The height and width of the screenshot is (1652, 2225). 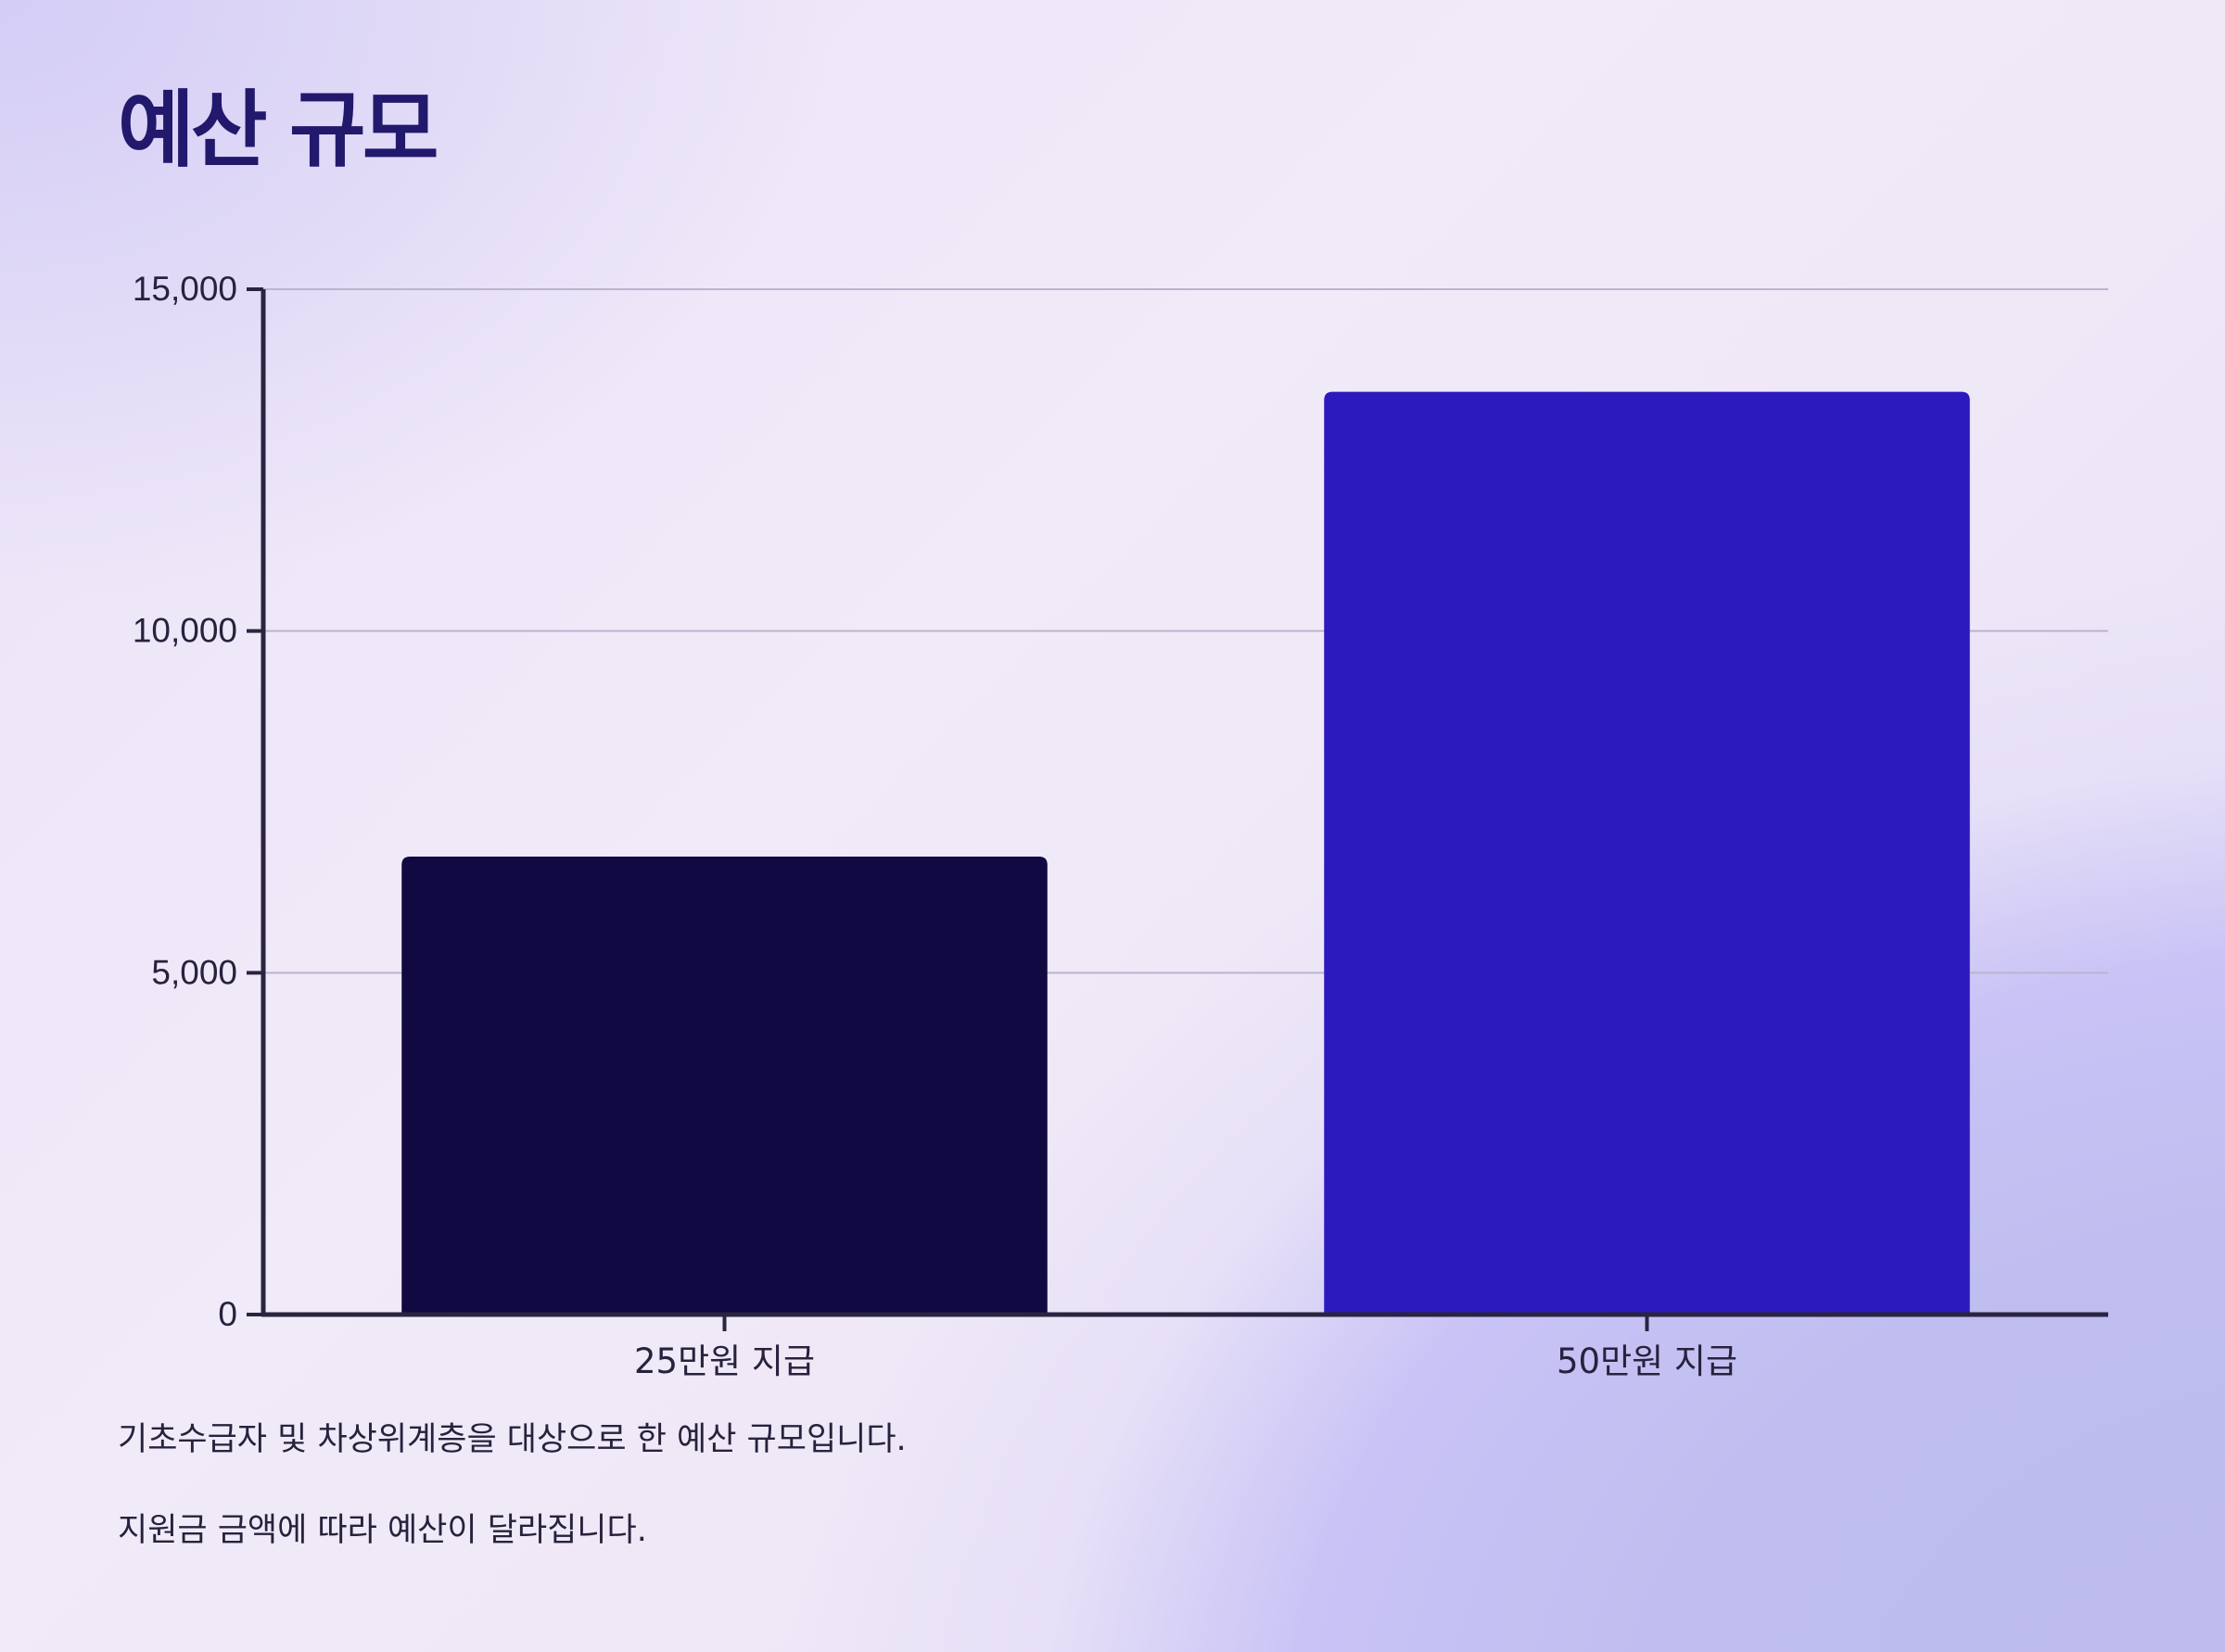 What do you see at coordinates (228, 1314) in the screenshot?
I see `y-tick-label: 0` at bounding box center [228, 1314].